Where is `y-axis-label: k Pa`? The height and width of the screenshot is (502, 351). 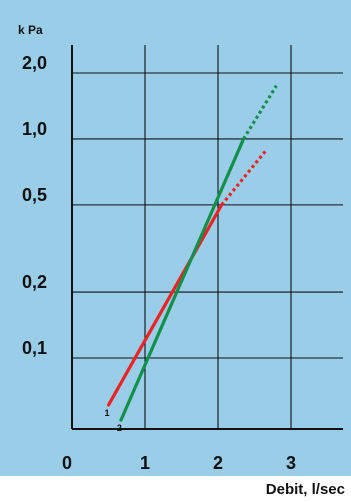 y-axis-label: k Pa is located at coordinates (30, 30).